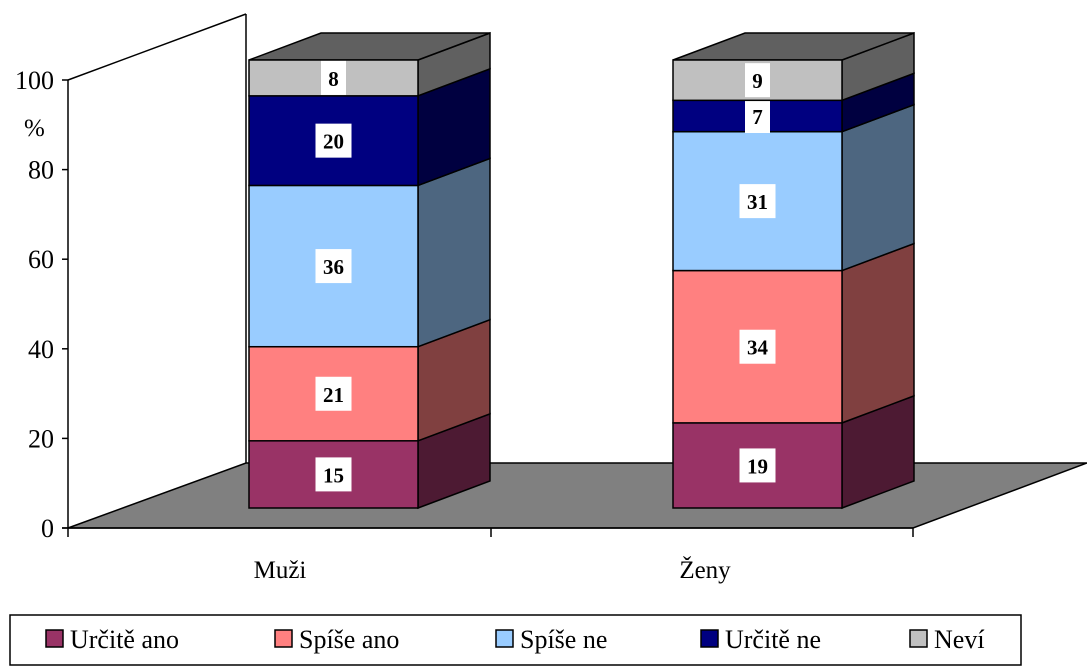 The width and height of the screenshot is (1087, 668). What do you see at coordinates (41, 170) in the screenshot?
I see `y-tick-label: 80` at bounding box center [41, 170].